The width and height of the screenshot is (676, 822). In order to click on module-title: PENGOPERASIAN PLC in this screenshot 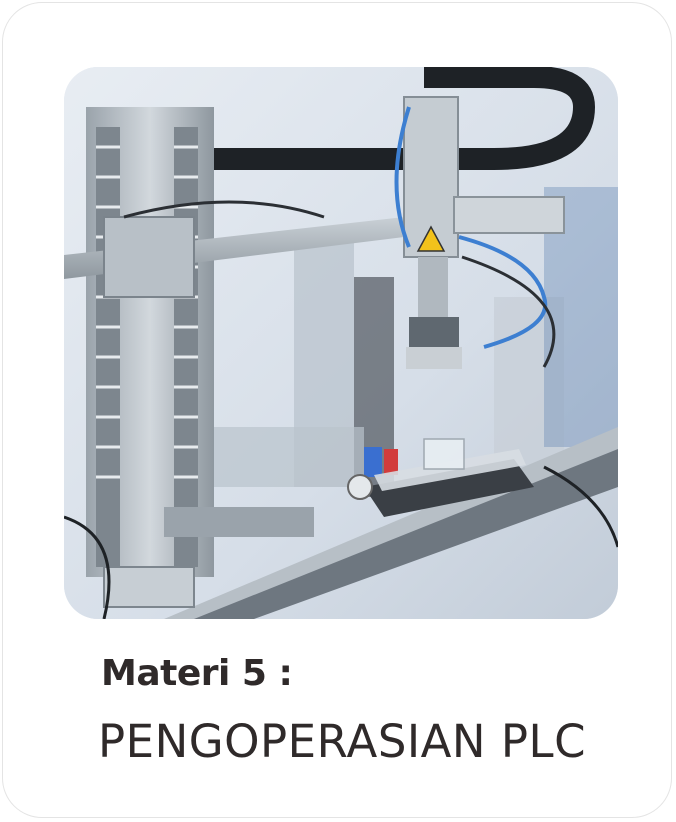, I will do `click(342, 741)`.